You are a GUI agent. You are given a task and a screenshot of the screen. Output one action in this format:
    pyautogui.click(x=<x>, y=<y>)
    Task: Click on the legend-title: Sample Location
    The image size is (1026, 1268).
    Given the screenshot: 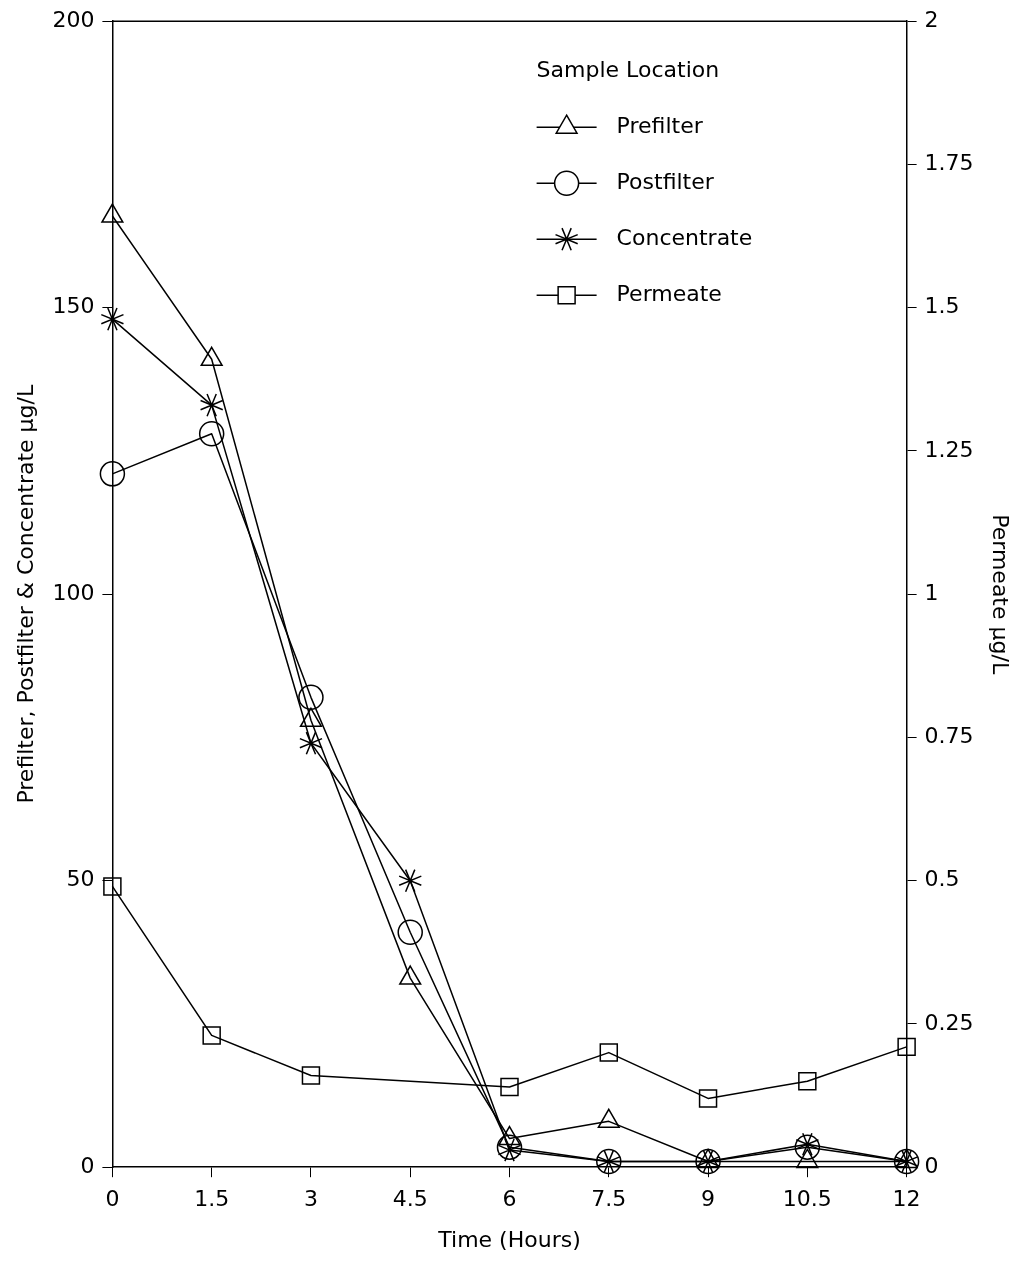 What is the action you would take?
    pyautogui.click(x=628, y=69)
    